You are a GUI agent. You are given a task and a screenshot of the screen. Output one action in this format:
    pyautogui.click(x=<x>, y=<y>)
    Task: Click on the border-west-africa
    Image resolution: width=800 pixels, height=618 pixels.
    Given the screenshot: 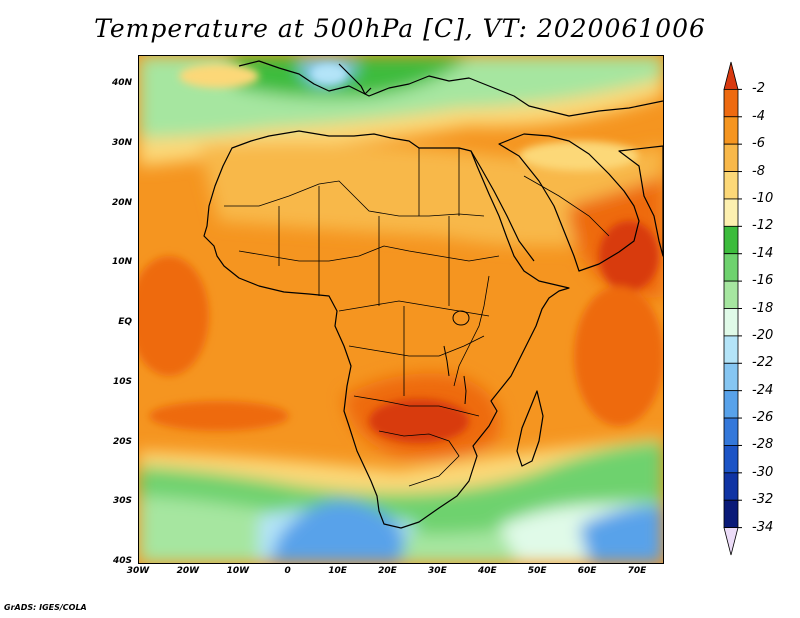 What is the action you would take?
    pyautogui.click(x=354, y=198)
    